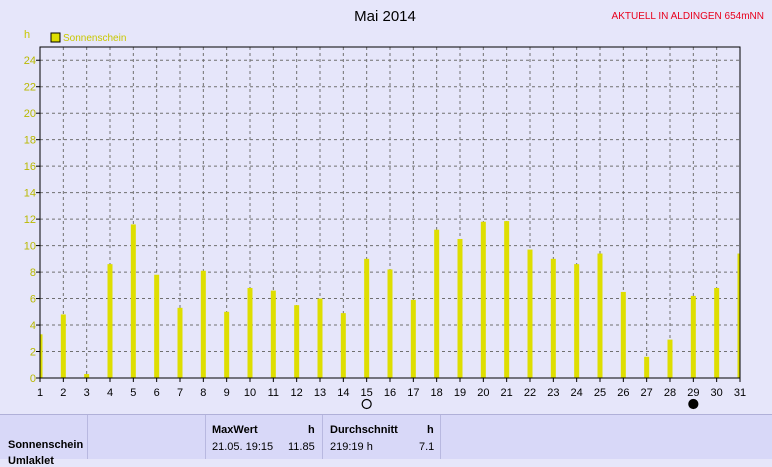 The width and height of the screenshot is (772, 467). What do you see at coordinates (33, 273) in the screenshot?
I see `y-tick-label: 8` at bounding box center [33, 273].